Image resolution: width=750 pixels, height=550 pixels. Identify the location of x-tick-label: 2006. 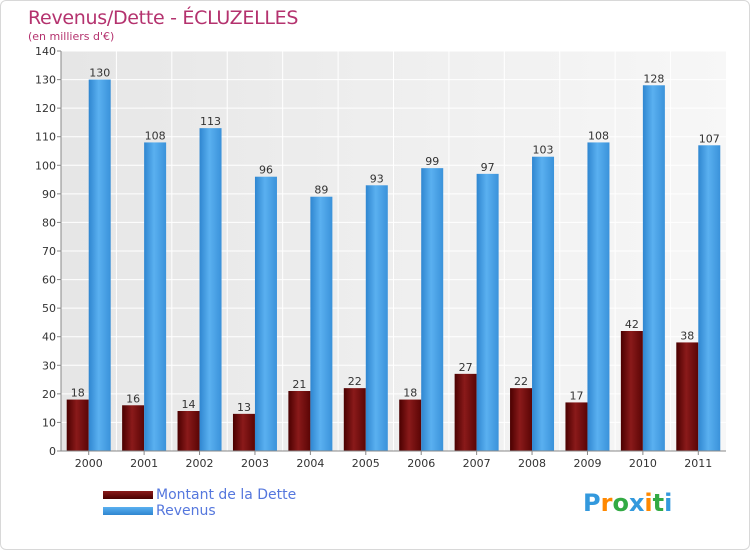
(421, 463).